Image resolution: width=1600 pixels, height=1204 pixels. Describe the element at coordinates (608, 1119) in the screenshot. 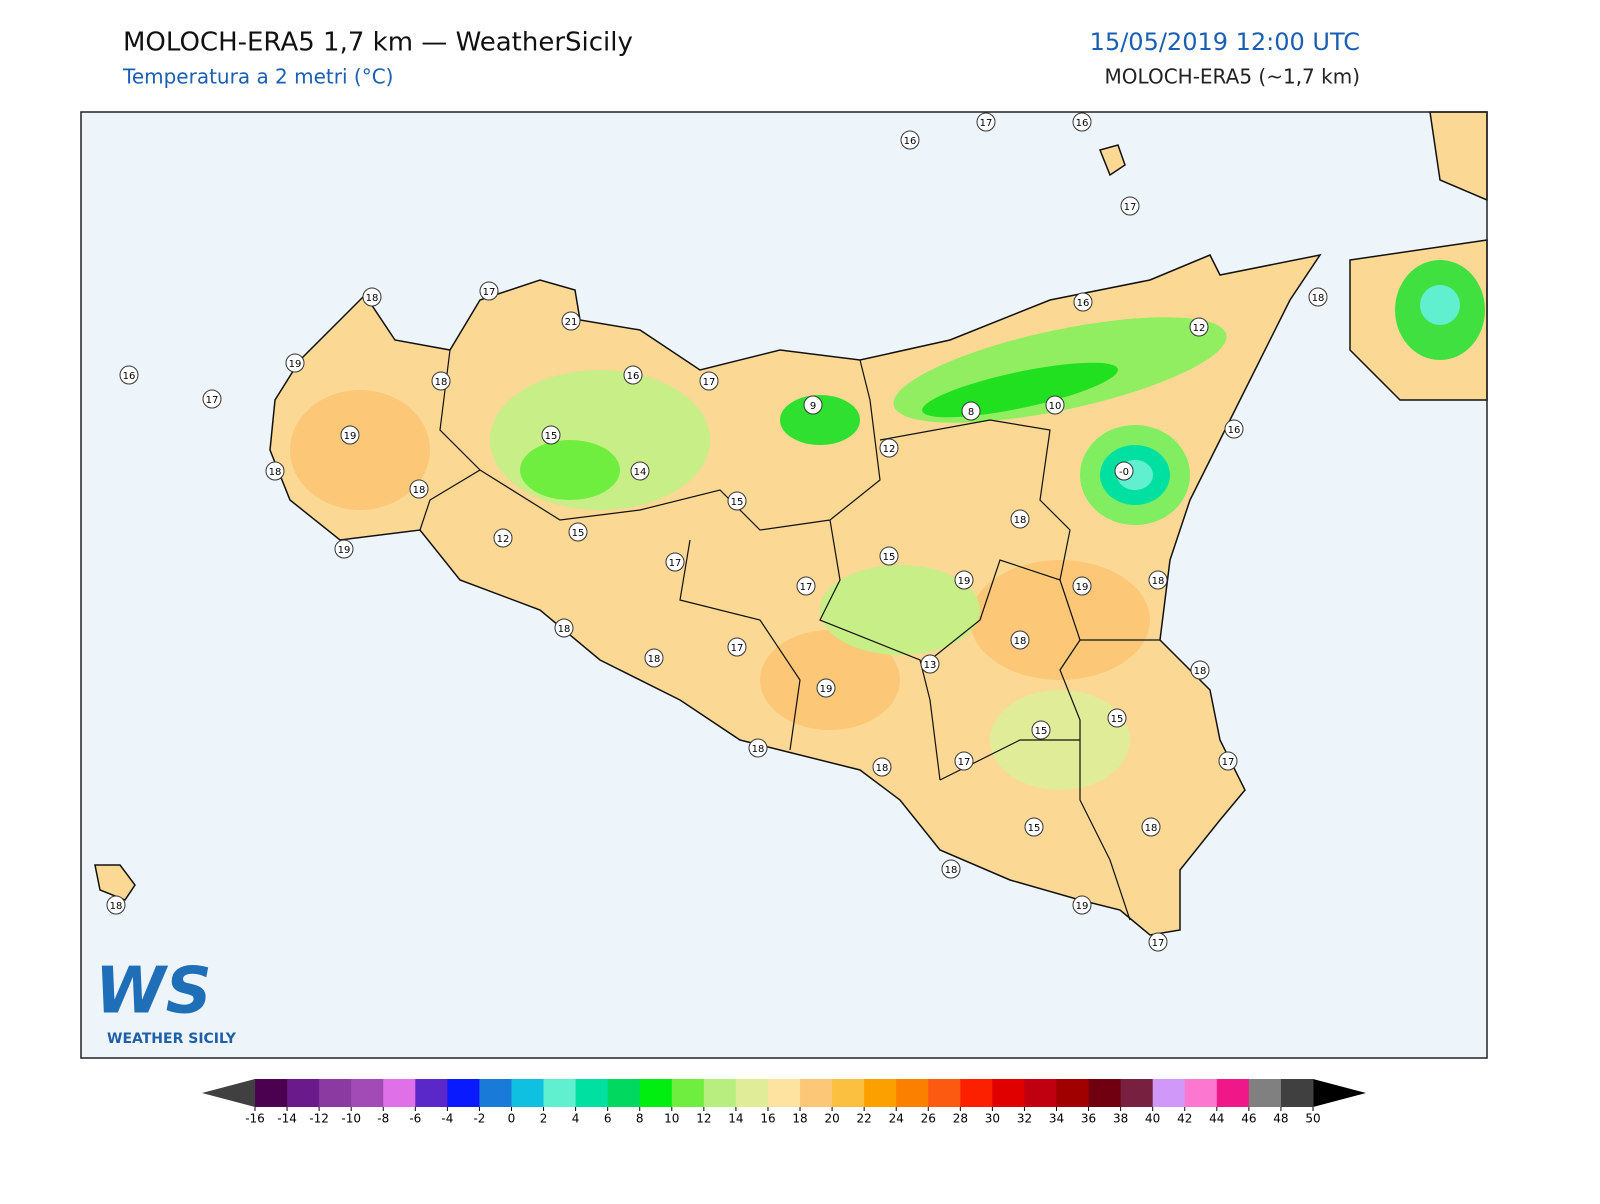

I see `colorbar-tick-label: 6` at that location.